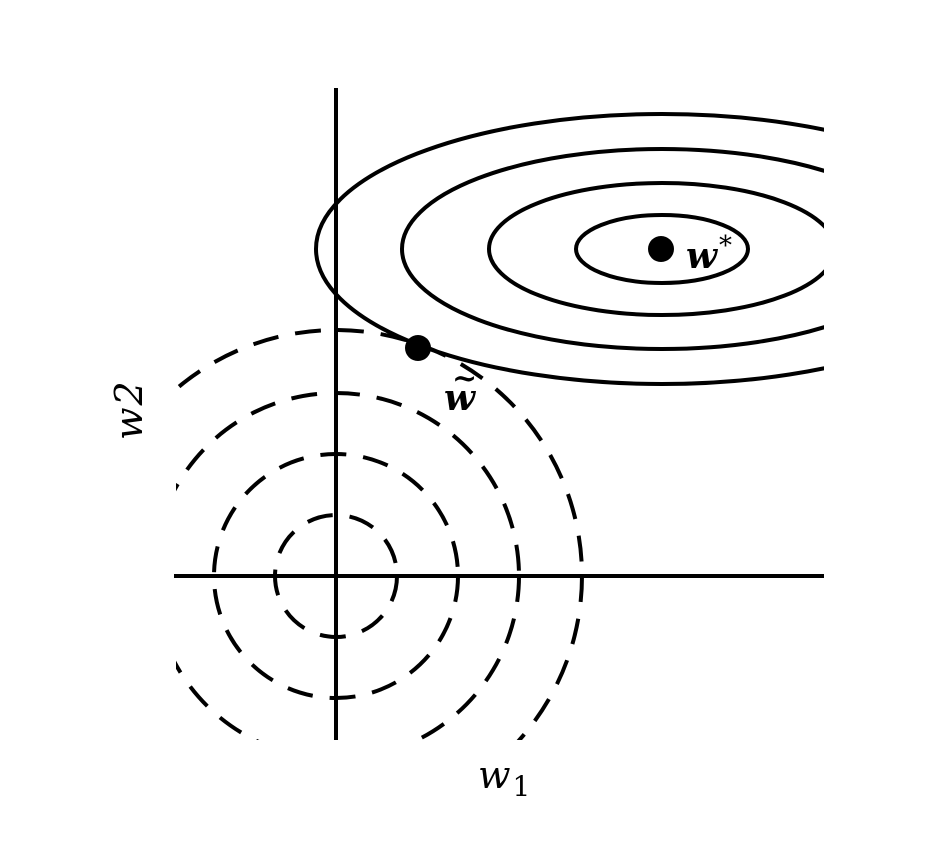 Image resolution: width=952 pixels, height=848 pixels. Describe the element at coordinates (418, 348) in the screenshot. I see `regularized-optimum-point` at that location.